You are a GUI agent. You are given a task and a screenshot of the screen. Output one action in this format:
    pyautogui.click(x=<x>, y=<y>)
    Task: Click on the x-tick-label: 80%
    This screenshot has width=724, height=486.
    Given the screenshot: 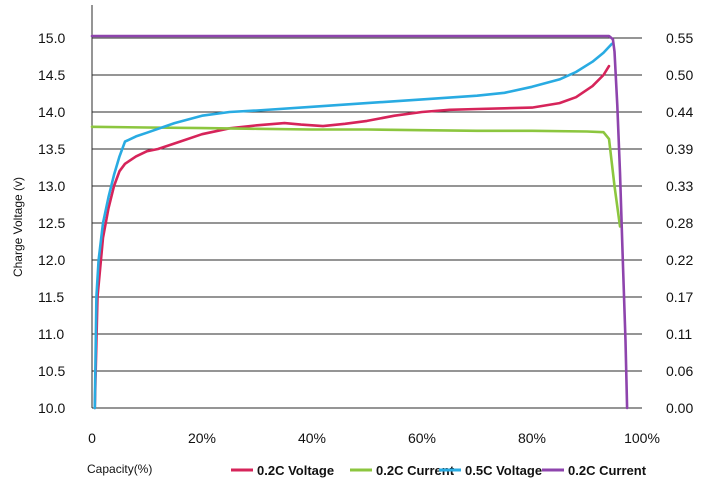 What is the action you would take?
    pyautogui.click(x=532, y=438)
    